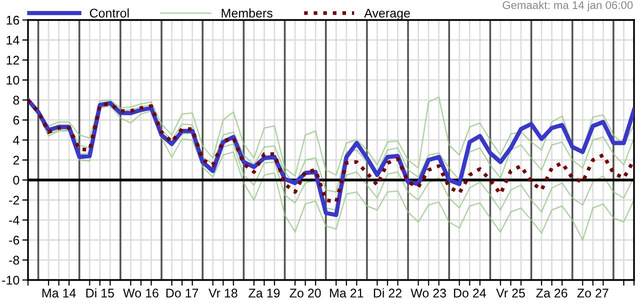 The image size is (635, 300). What do you see at coordinates (16, 100) in the screenshot?
I see `y-tick-label: 8` at bounding box center [16, 100].